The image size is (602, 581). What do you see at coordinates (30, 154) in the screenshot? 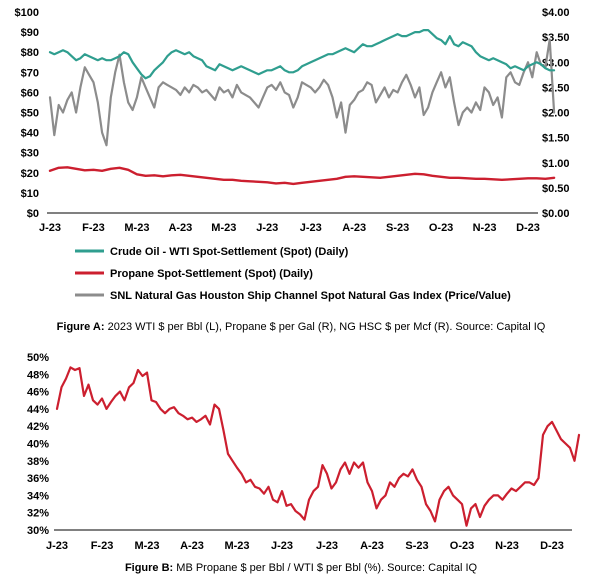
I see `a-left-tick-label: $30` at bounding box center [30, 154].